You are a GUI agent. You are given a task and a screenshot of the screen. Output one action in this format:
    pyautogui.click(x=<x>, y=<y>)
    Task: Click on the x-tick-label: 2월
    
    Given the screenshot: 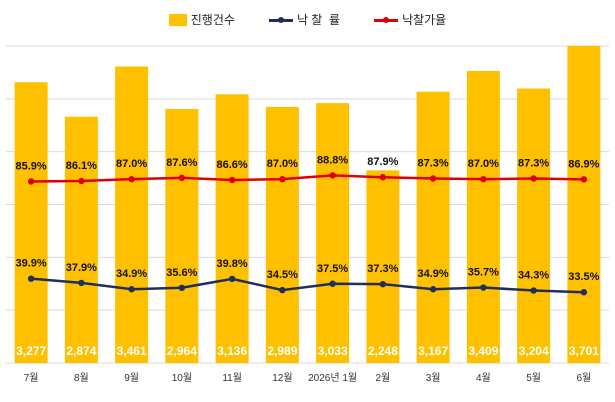 What is the action you would take?
    pyautogui.click(x=382, y=378)
    